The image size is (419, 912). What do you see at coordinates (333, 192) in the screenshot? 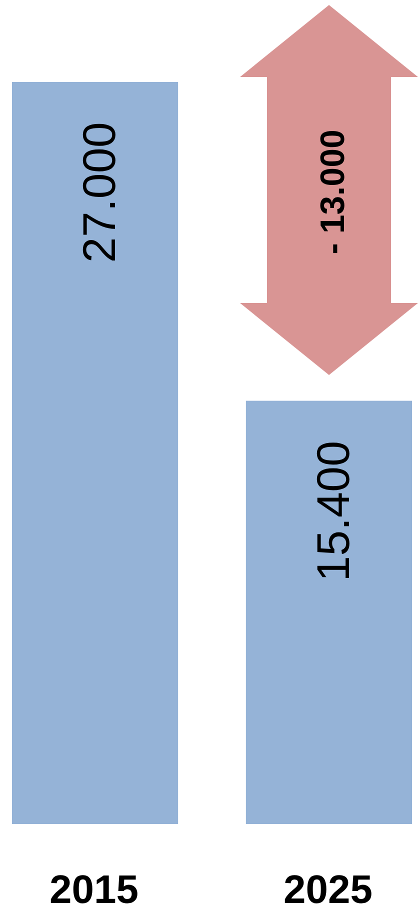
I see `annotation: - 13.000` at bounding box center [333, 192].